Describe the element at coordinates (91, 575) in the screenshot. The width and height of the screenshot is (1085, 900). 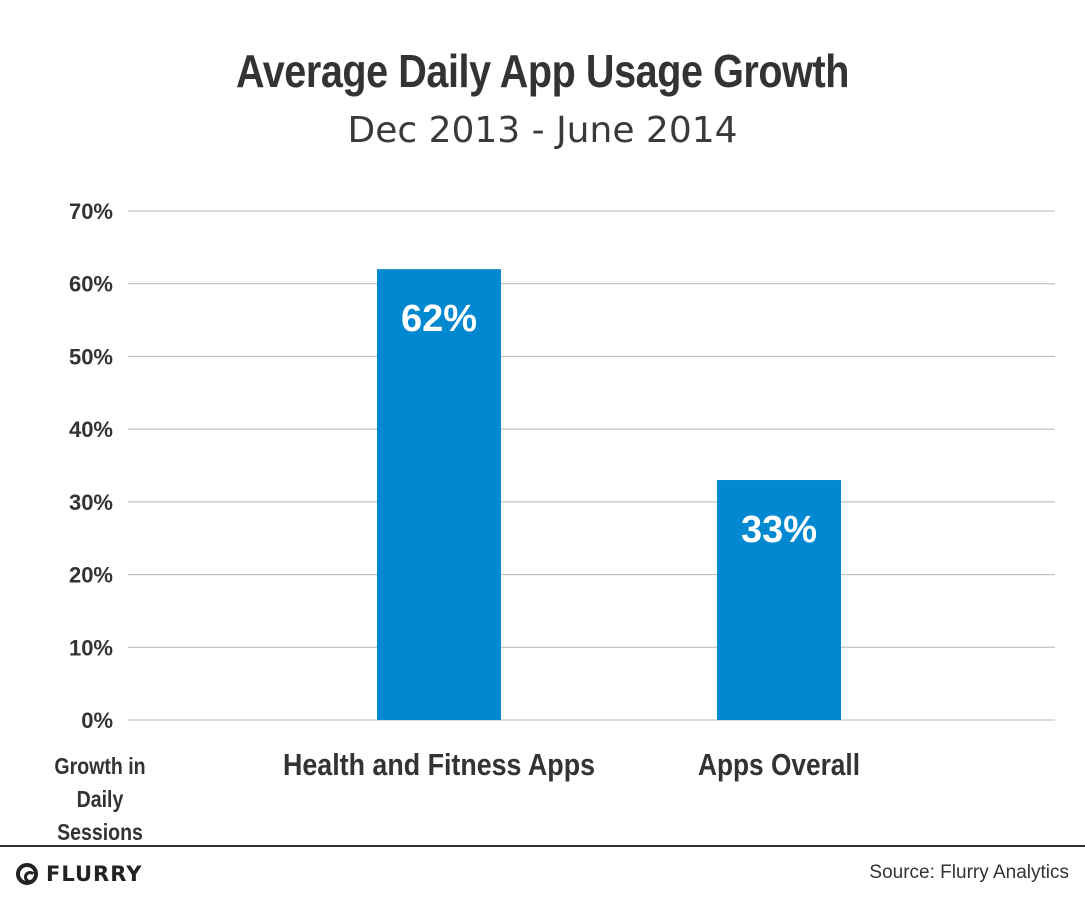
I see `y-tick-label: 20%` at that location.